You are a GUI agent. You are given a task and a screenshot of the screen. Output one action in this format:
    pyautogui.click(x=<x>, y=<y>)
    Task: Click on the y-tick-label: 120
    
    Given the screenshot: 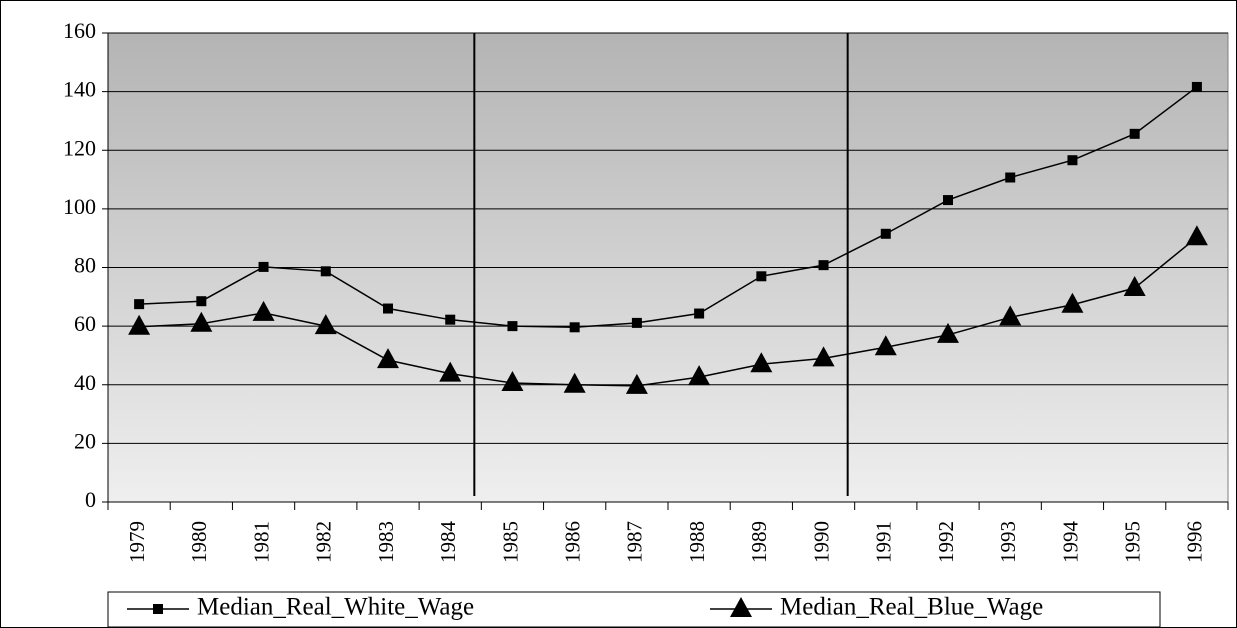 What is the action you would take?
    pyautogui.click(x=79, y=147)
    